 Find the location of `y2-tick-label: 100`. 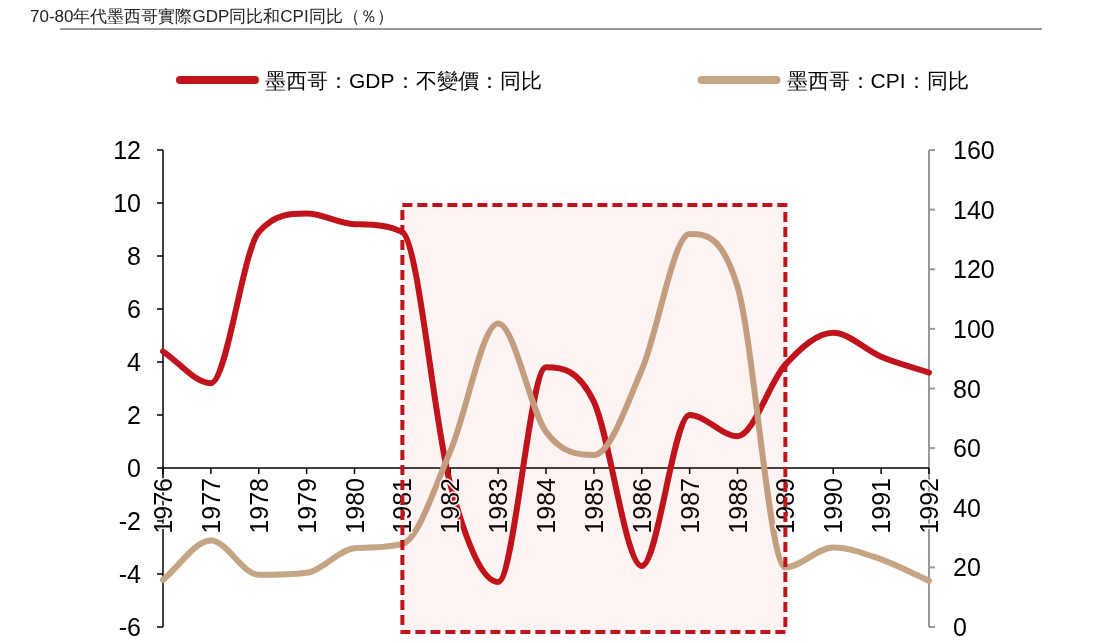

y2-tick-label: 100 is located at coordinates (974, 328).